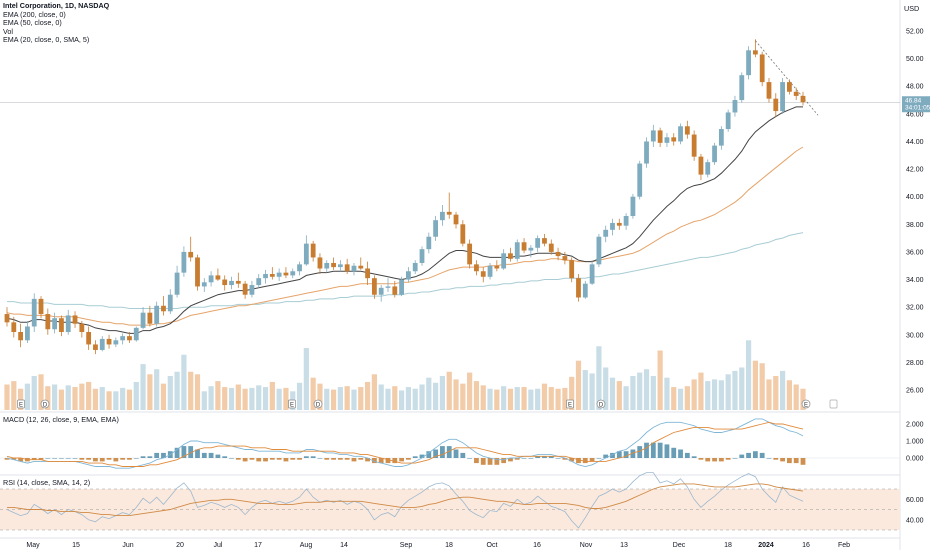  Describe the element at coordinates (56, 5) in the screenshot. I see `legend-symbol: Intel Corporation, 1D, NASDAQ` at that location.